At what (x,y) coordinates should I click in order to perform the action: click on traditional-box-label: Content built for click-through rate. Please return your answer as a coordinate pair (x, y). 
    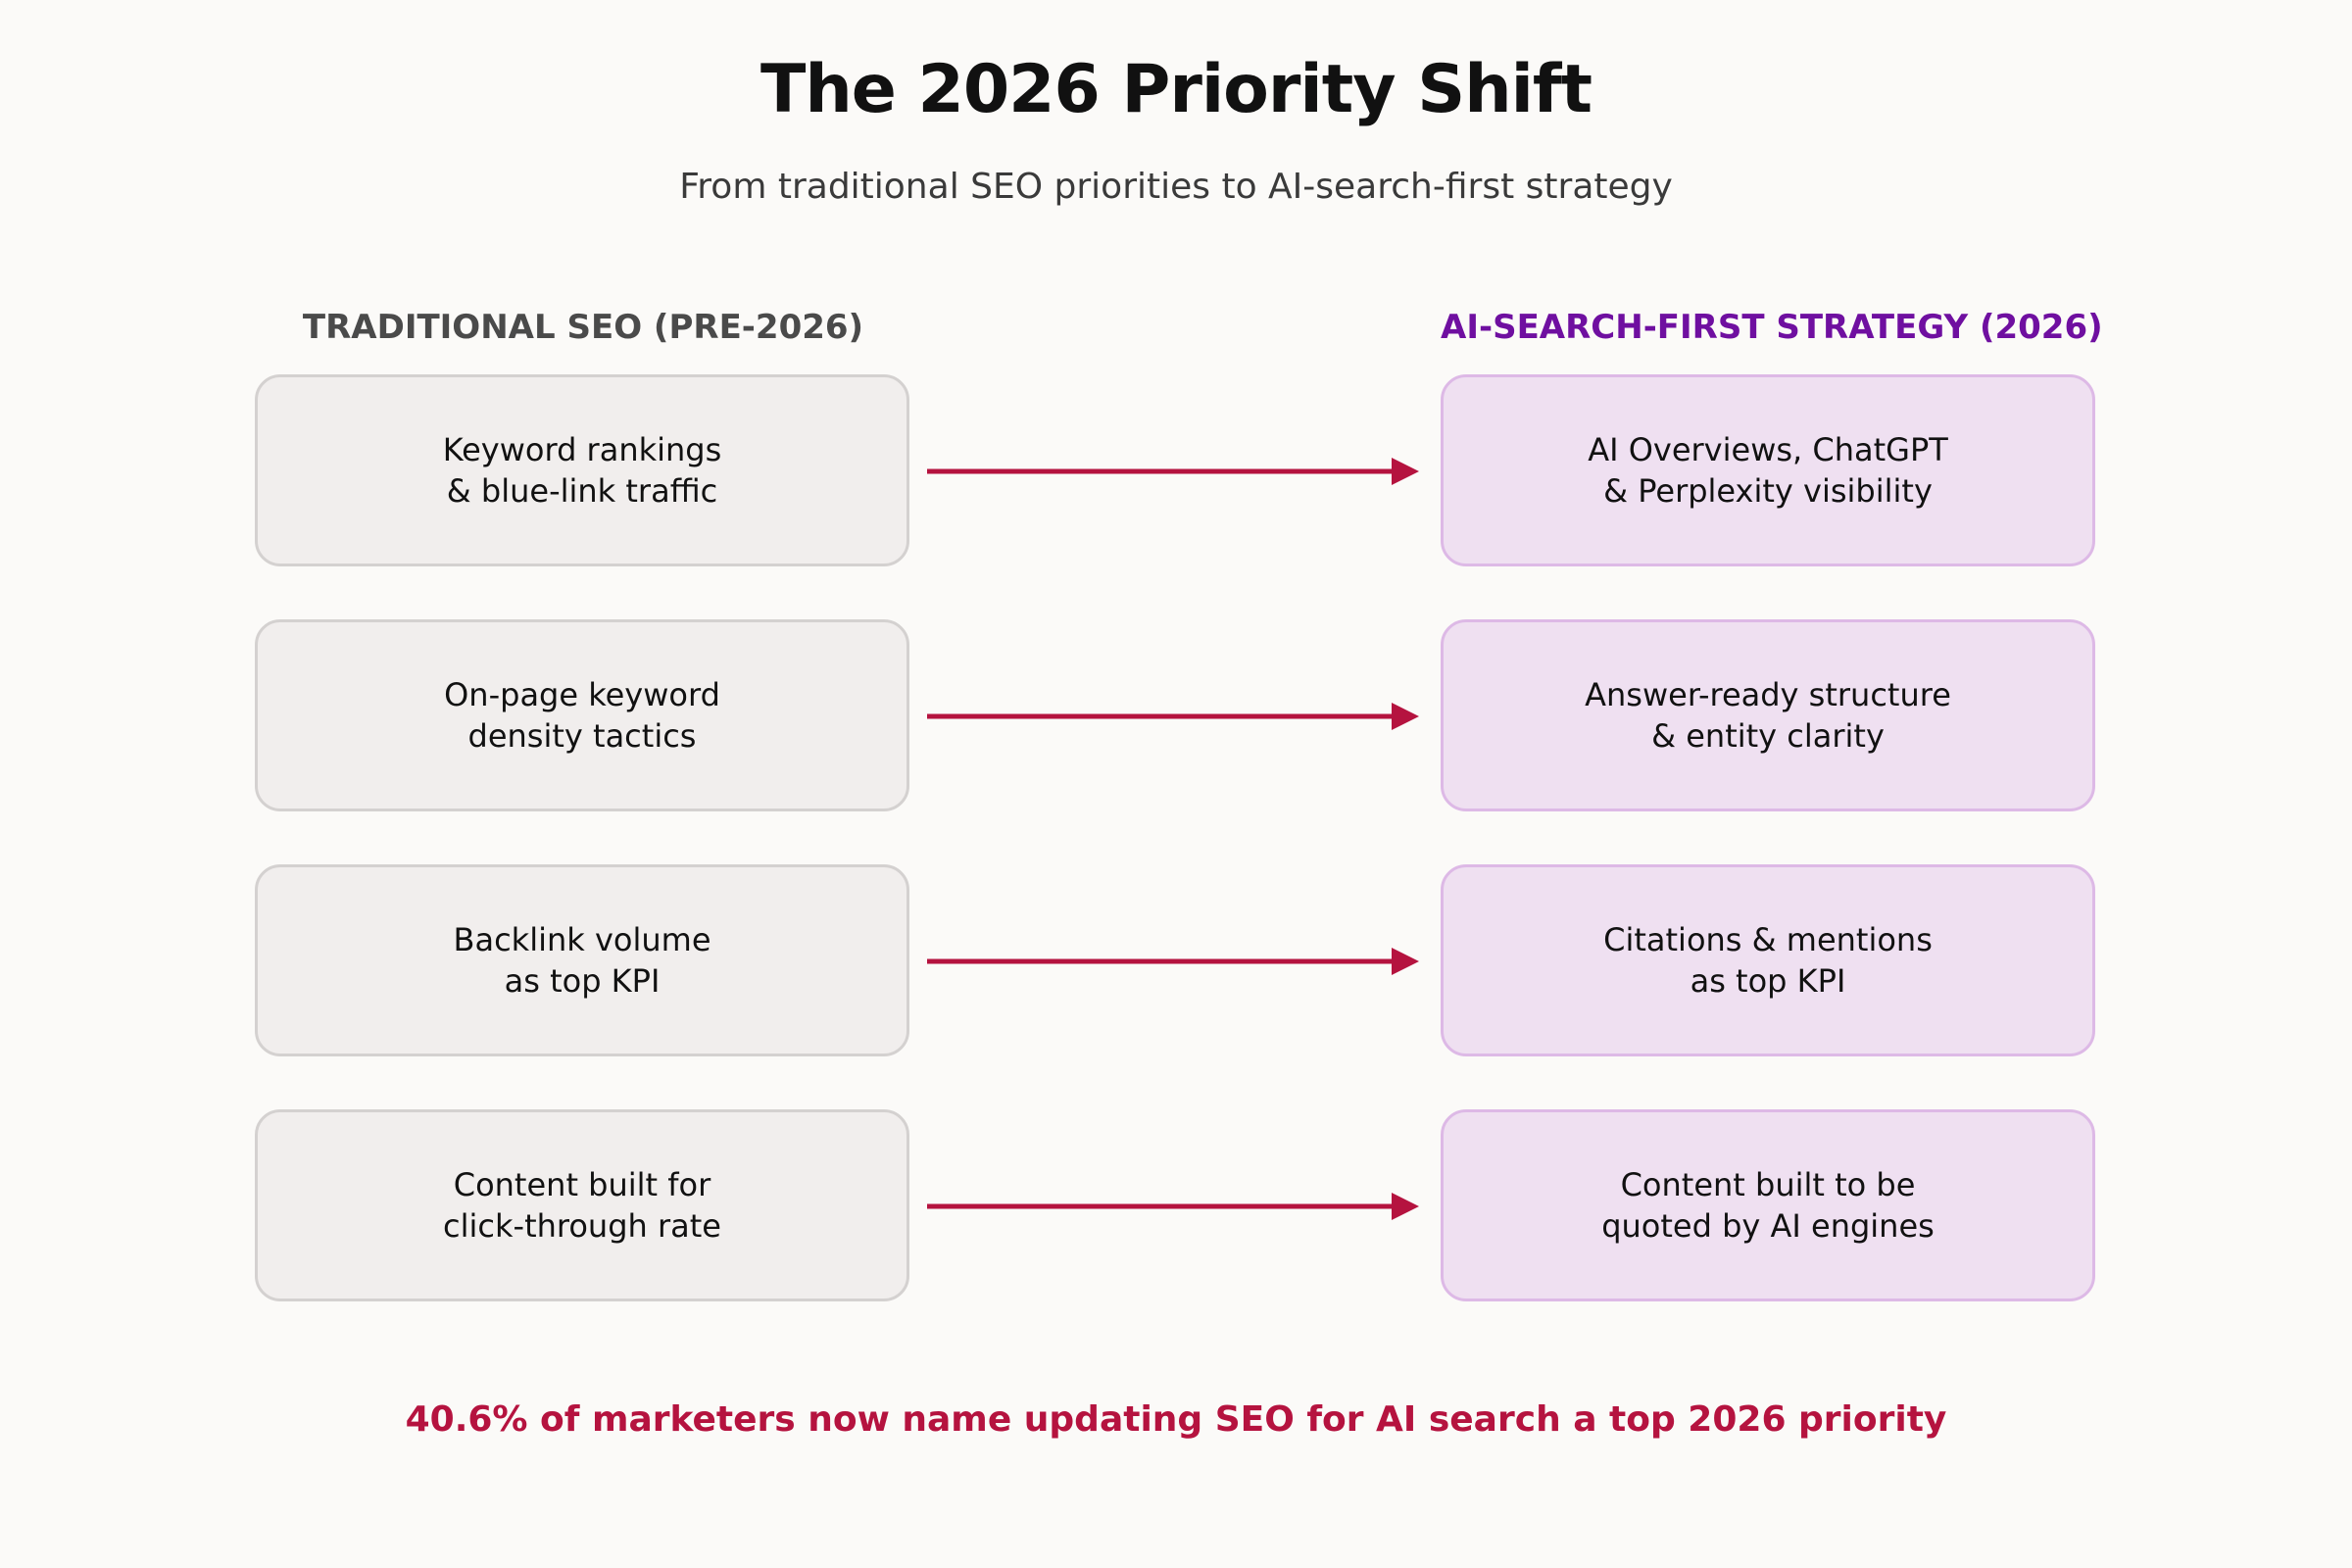
    Looking at the image, I should click on (582, 1205).